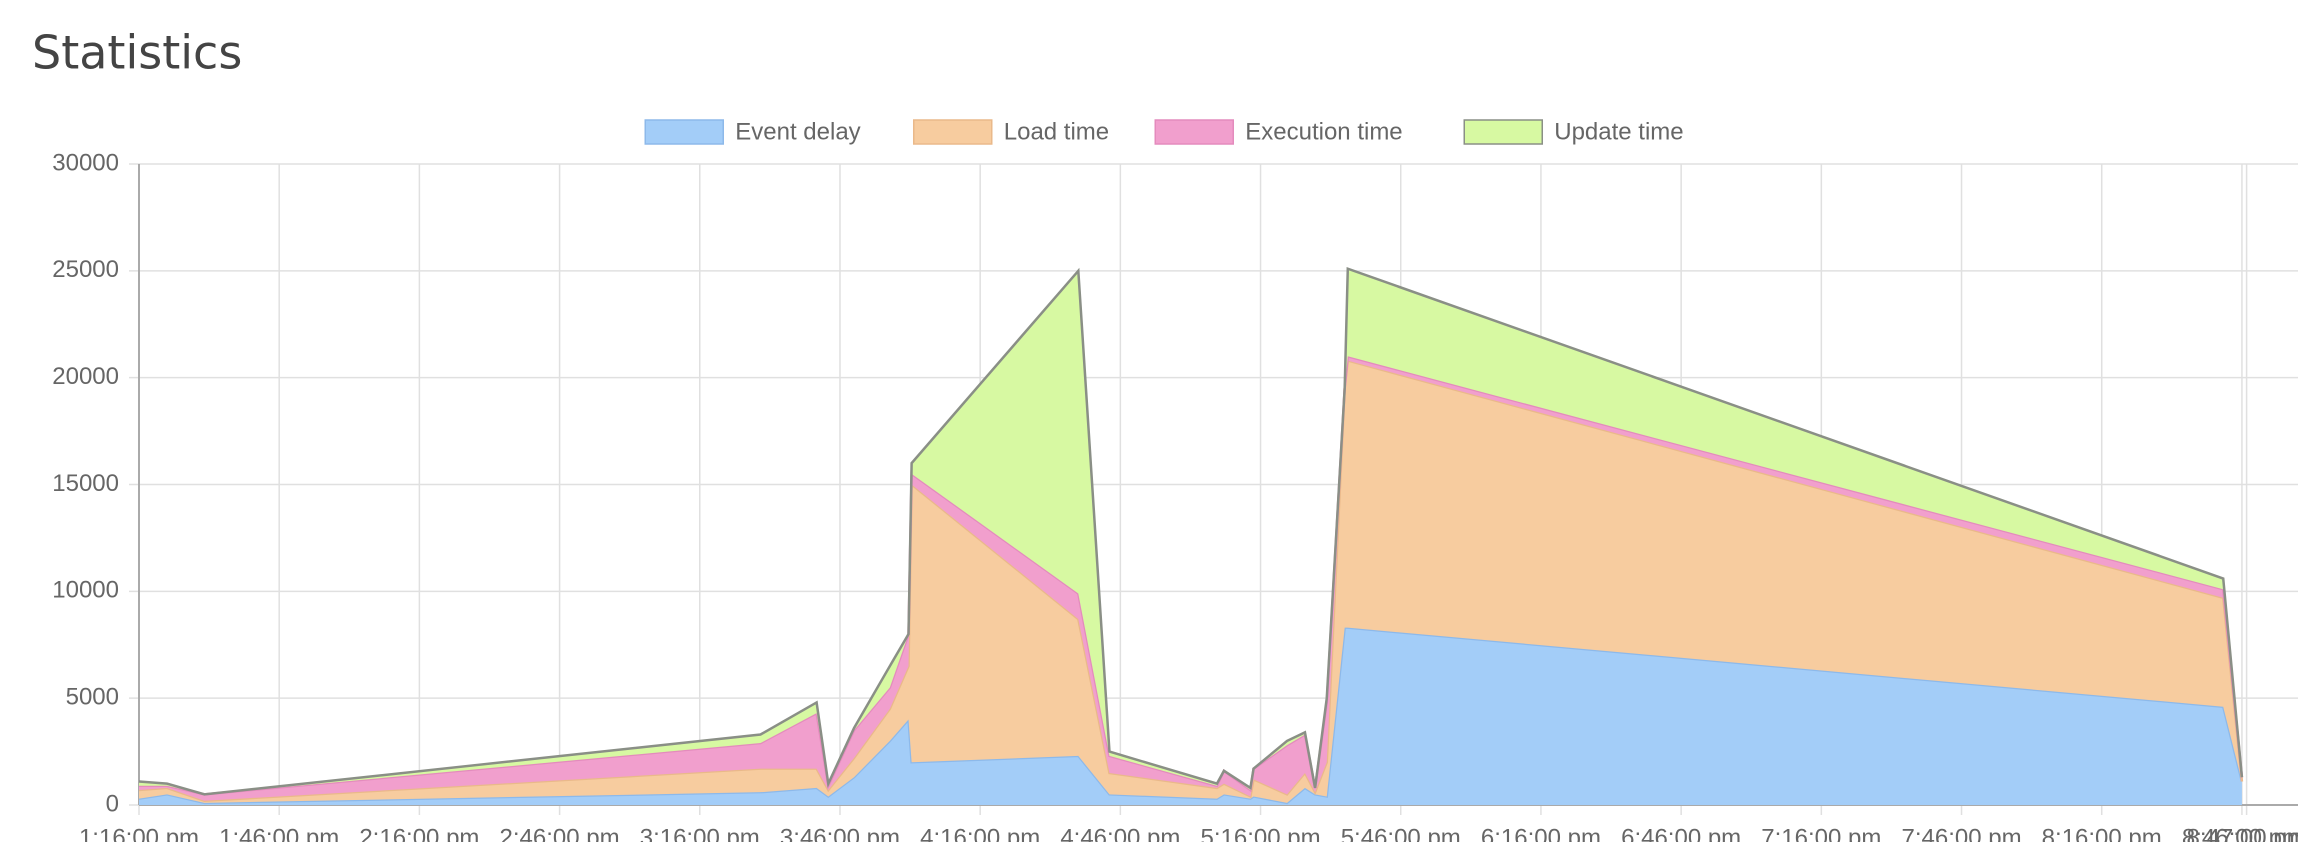 The height and width of the screenshot is (842, 2298). Describe the element at coordinates (92, 697) in the screenshot. I see `y-tick-label: 5000` at that location.